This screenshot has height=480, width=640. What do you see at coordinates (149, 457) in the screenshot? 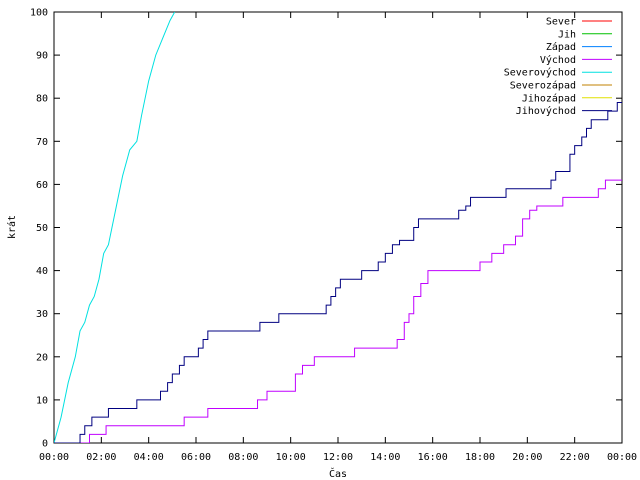
I see `x-tick-label: 04:00` at bounding box center [149, 457].